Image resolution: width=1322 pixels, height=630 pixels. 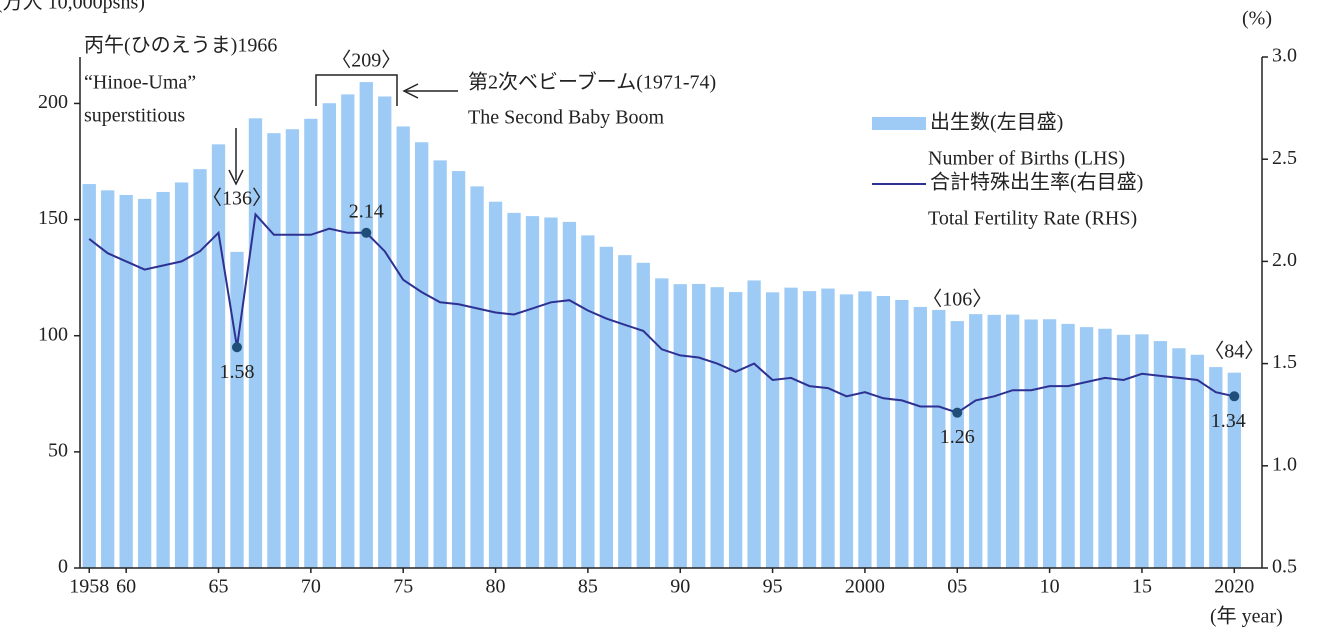 What do you see at coordinates (899, 123) in the screenshot?
I see `legend-swatch` at bounding box center [899, 123].